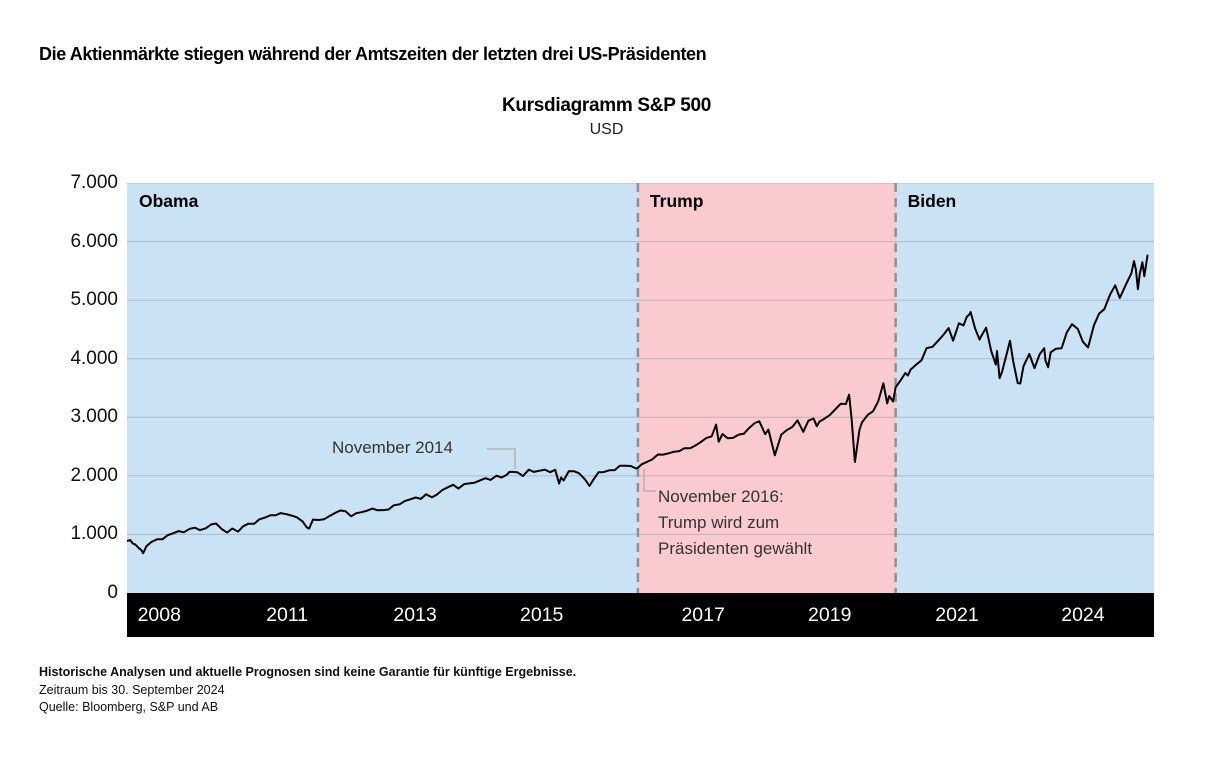 Image resolution: width=1213 pixels, height=776 pixels. Describe the element at coordinates (287, 615) in the screenshot. I see `x-tick-label: 2011` at that location.